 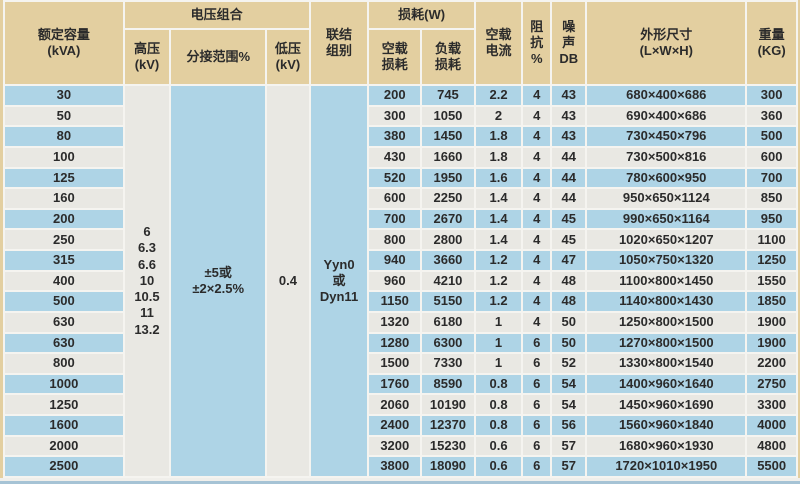 What do you see at coordinates (569, 43) in the screenshot?
I see `col-header-noise: 噪 声 DB` at bounding box center [569, 43].